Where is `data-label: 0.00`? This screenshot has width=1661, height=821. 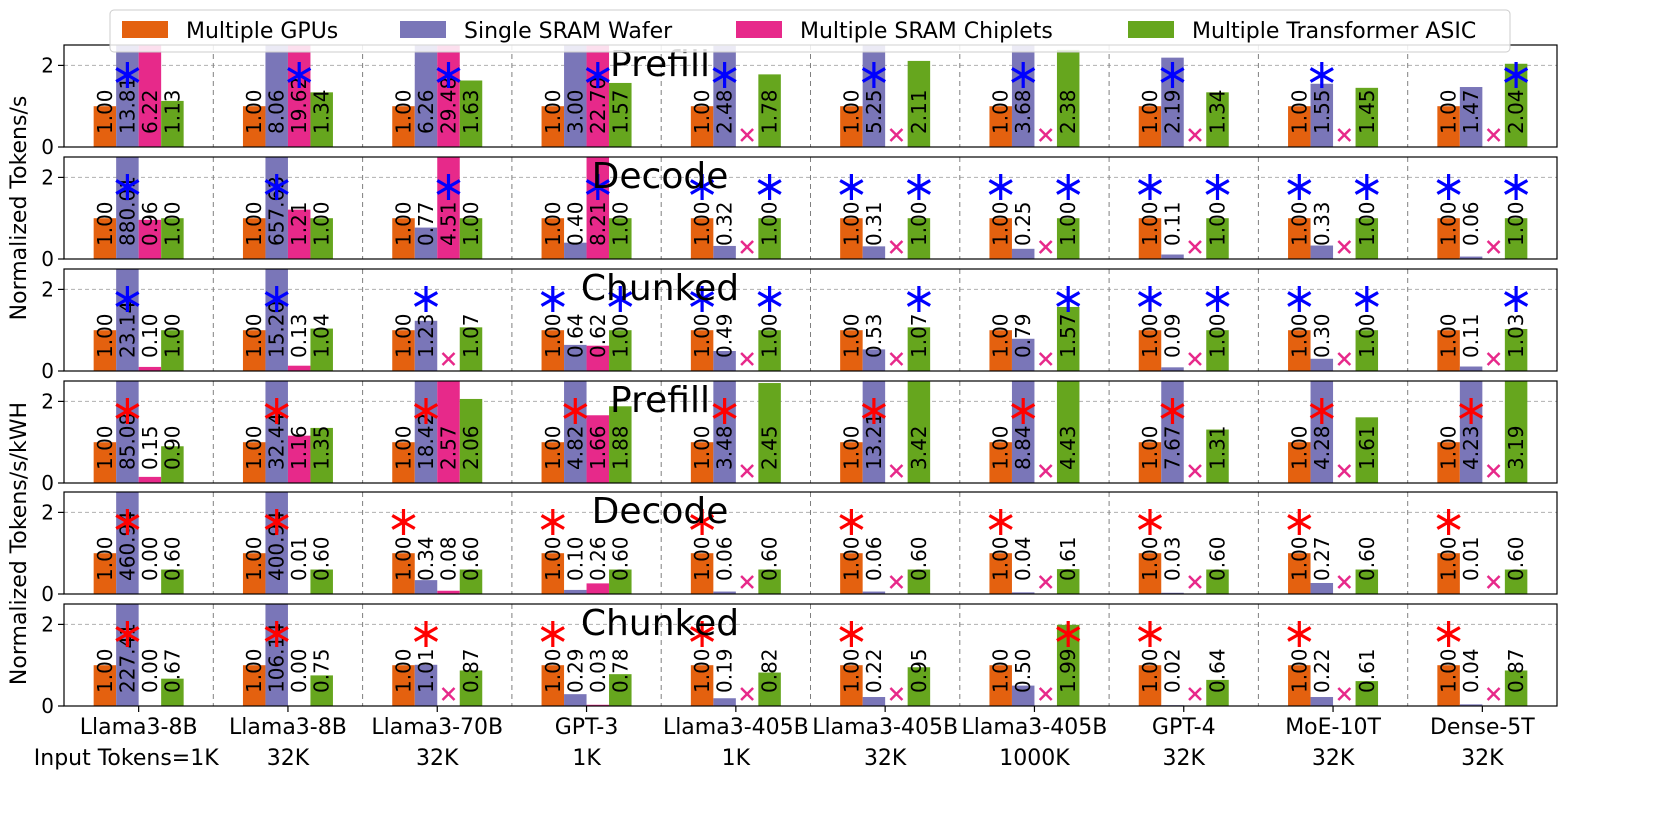 data-label: 0.00 is located at coordinates (150, 558).